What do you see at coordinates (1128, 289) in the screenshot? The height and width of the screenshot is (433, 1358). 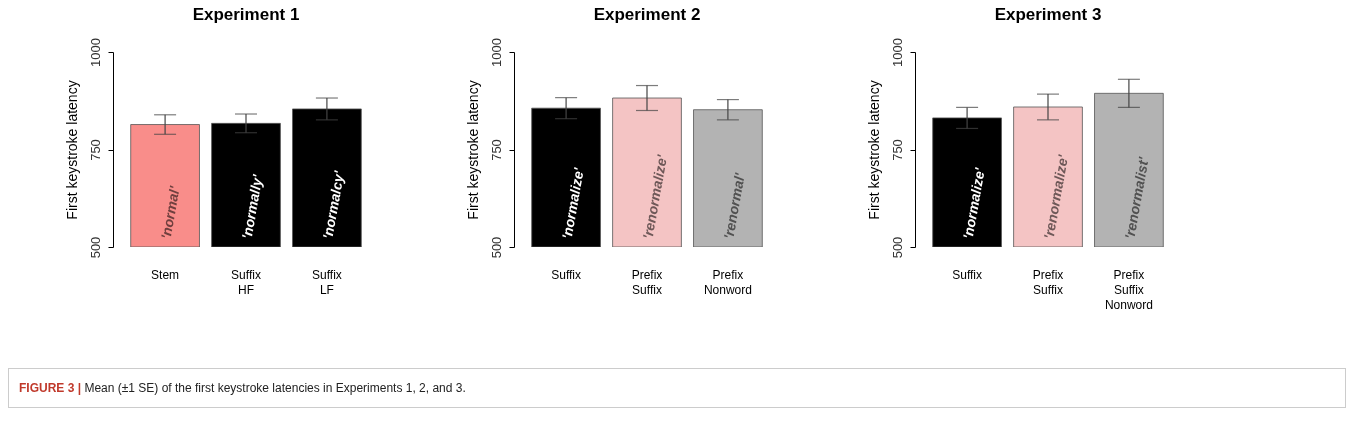 I see `x-tick-label: Prefix Suffix Nonword` at bounding box center [1128, 289].